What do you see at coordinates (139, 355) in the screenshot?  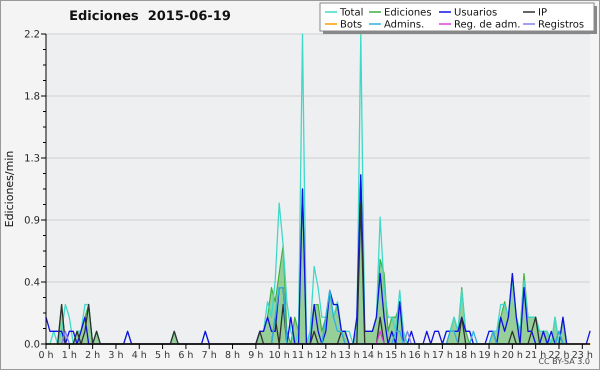 I see `x-tick-label: 4 h` at bounding box center [139, 355].